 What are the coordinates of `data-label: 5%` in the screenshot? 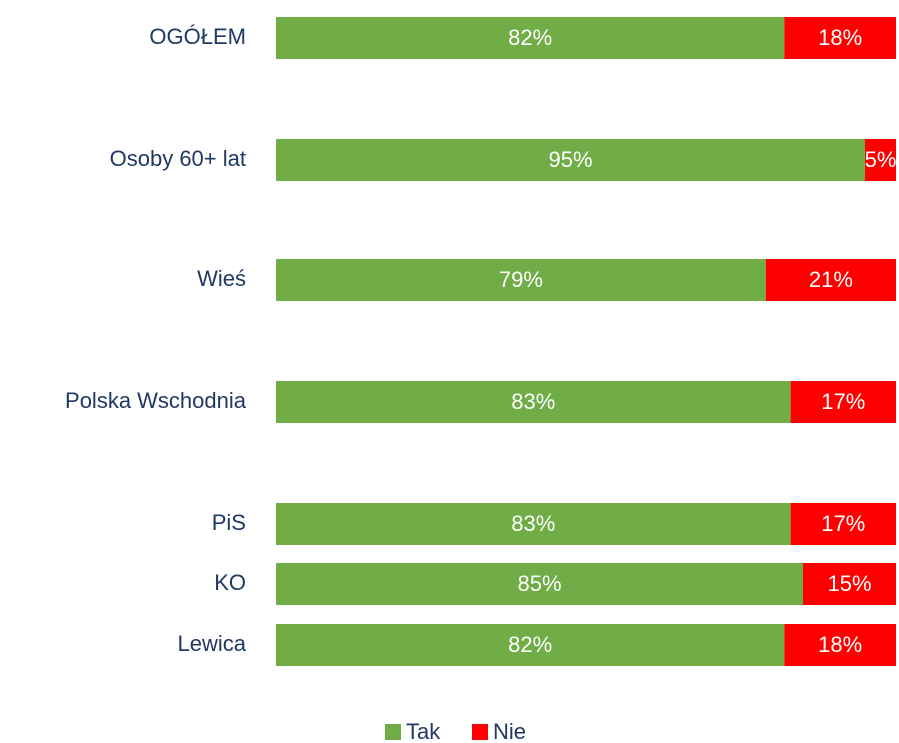 It's located at (881, 159).